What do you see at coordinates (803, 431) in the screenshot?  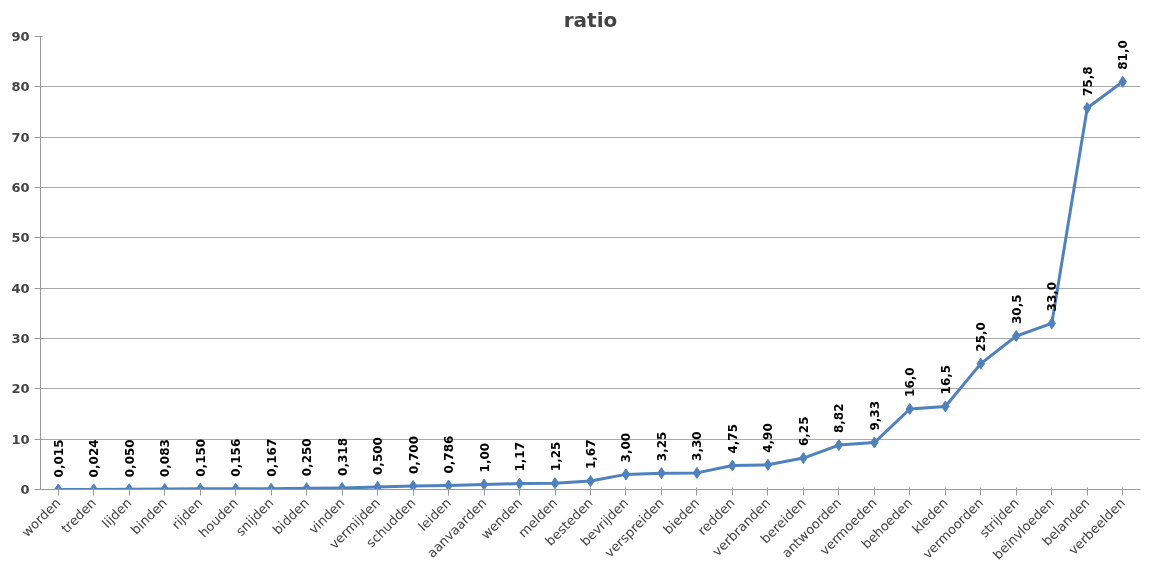 I see `data-label: 6,25` at bounding box center [803, 431].